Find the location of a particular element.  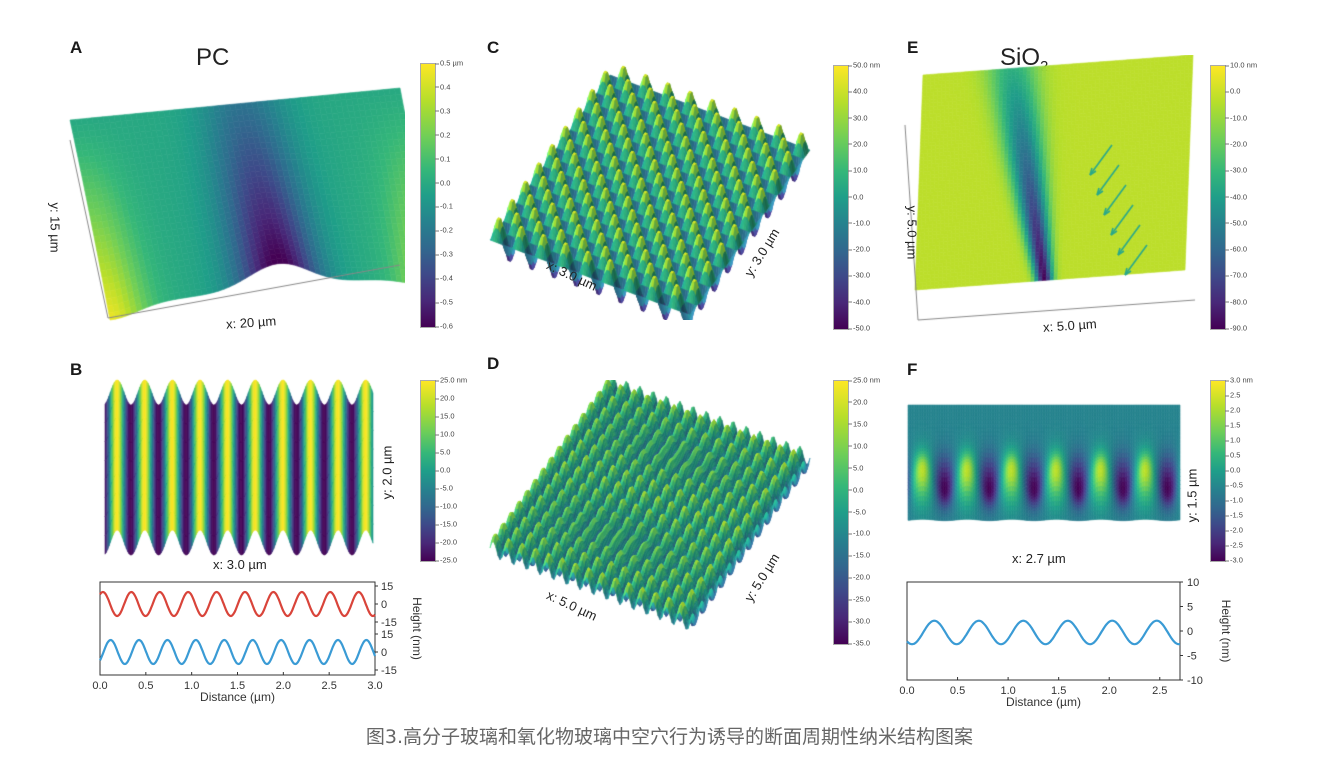

colorbar-a is located at coordinates (428, 195).